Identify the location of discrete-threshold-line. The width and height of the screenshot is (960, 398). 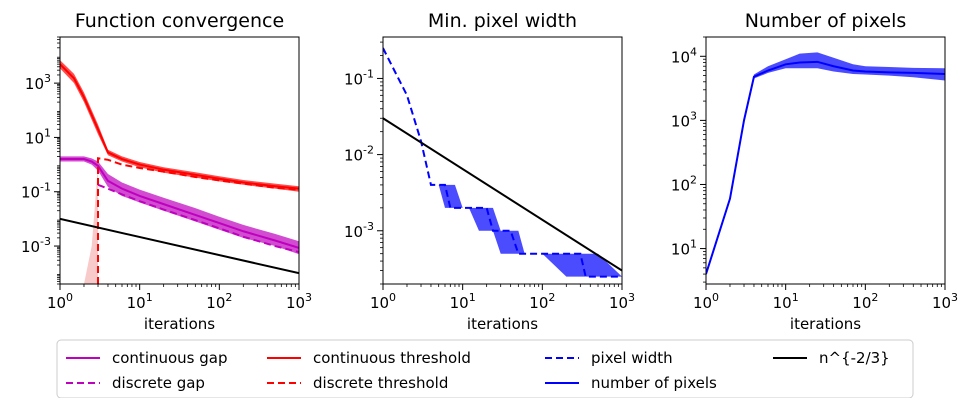
(198, 220).